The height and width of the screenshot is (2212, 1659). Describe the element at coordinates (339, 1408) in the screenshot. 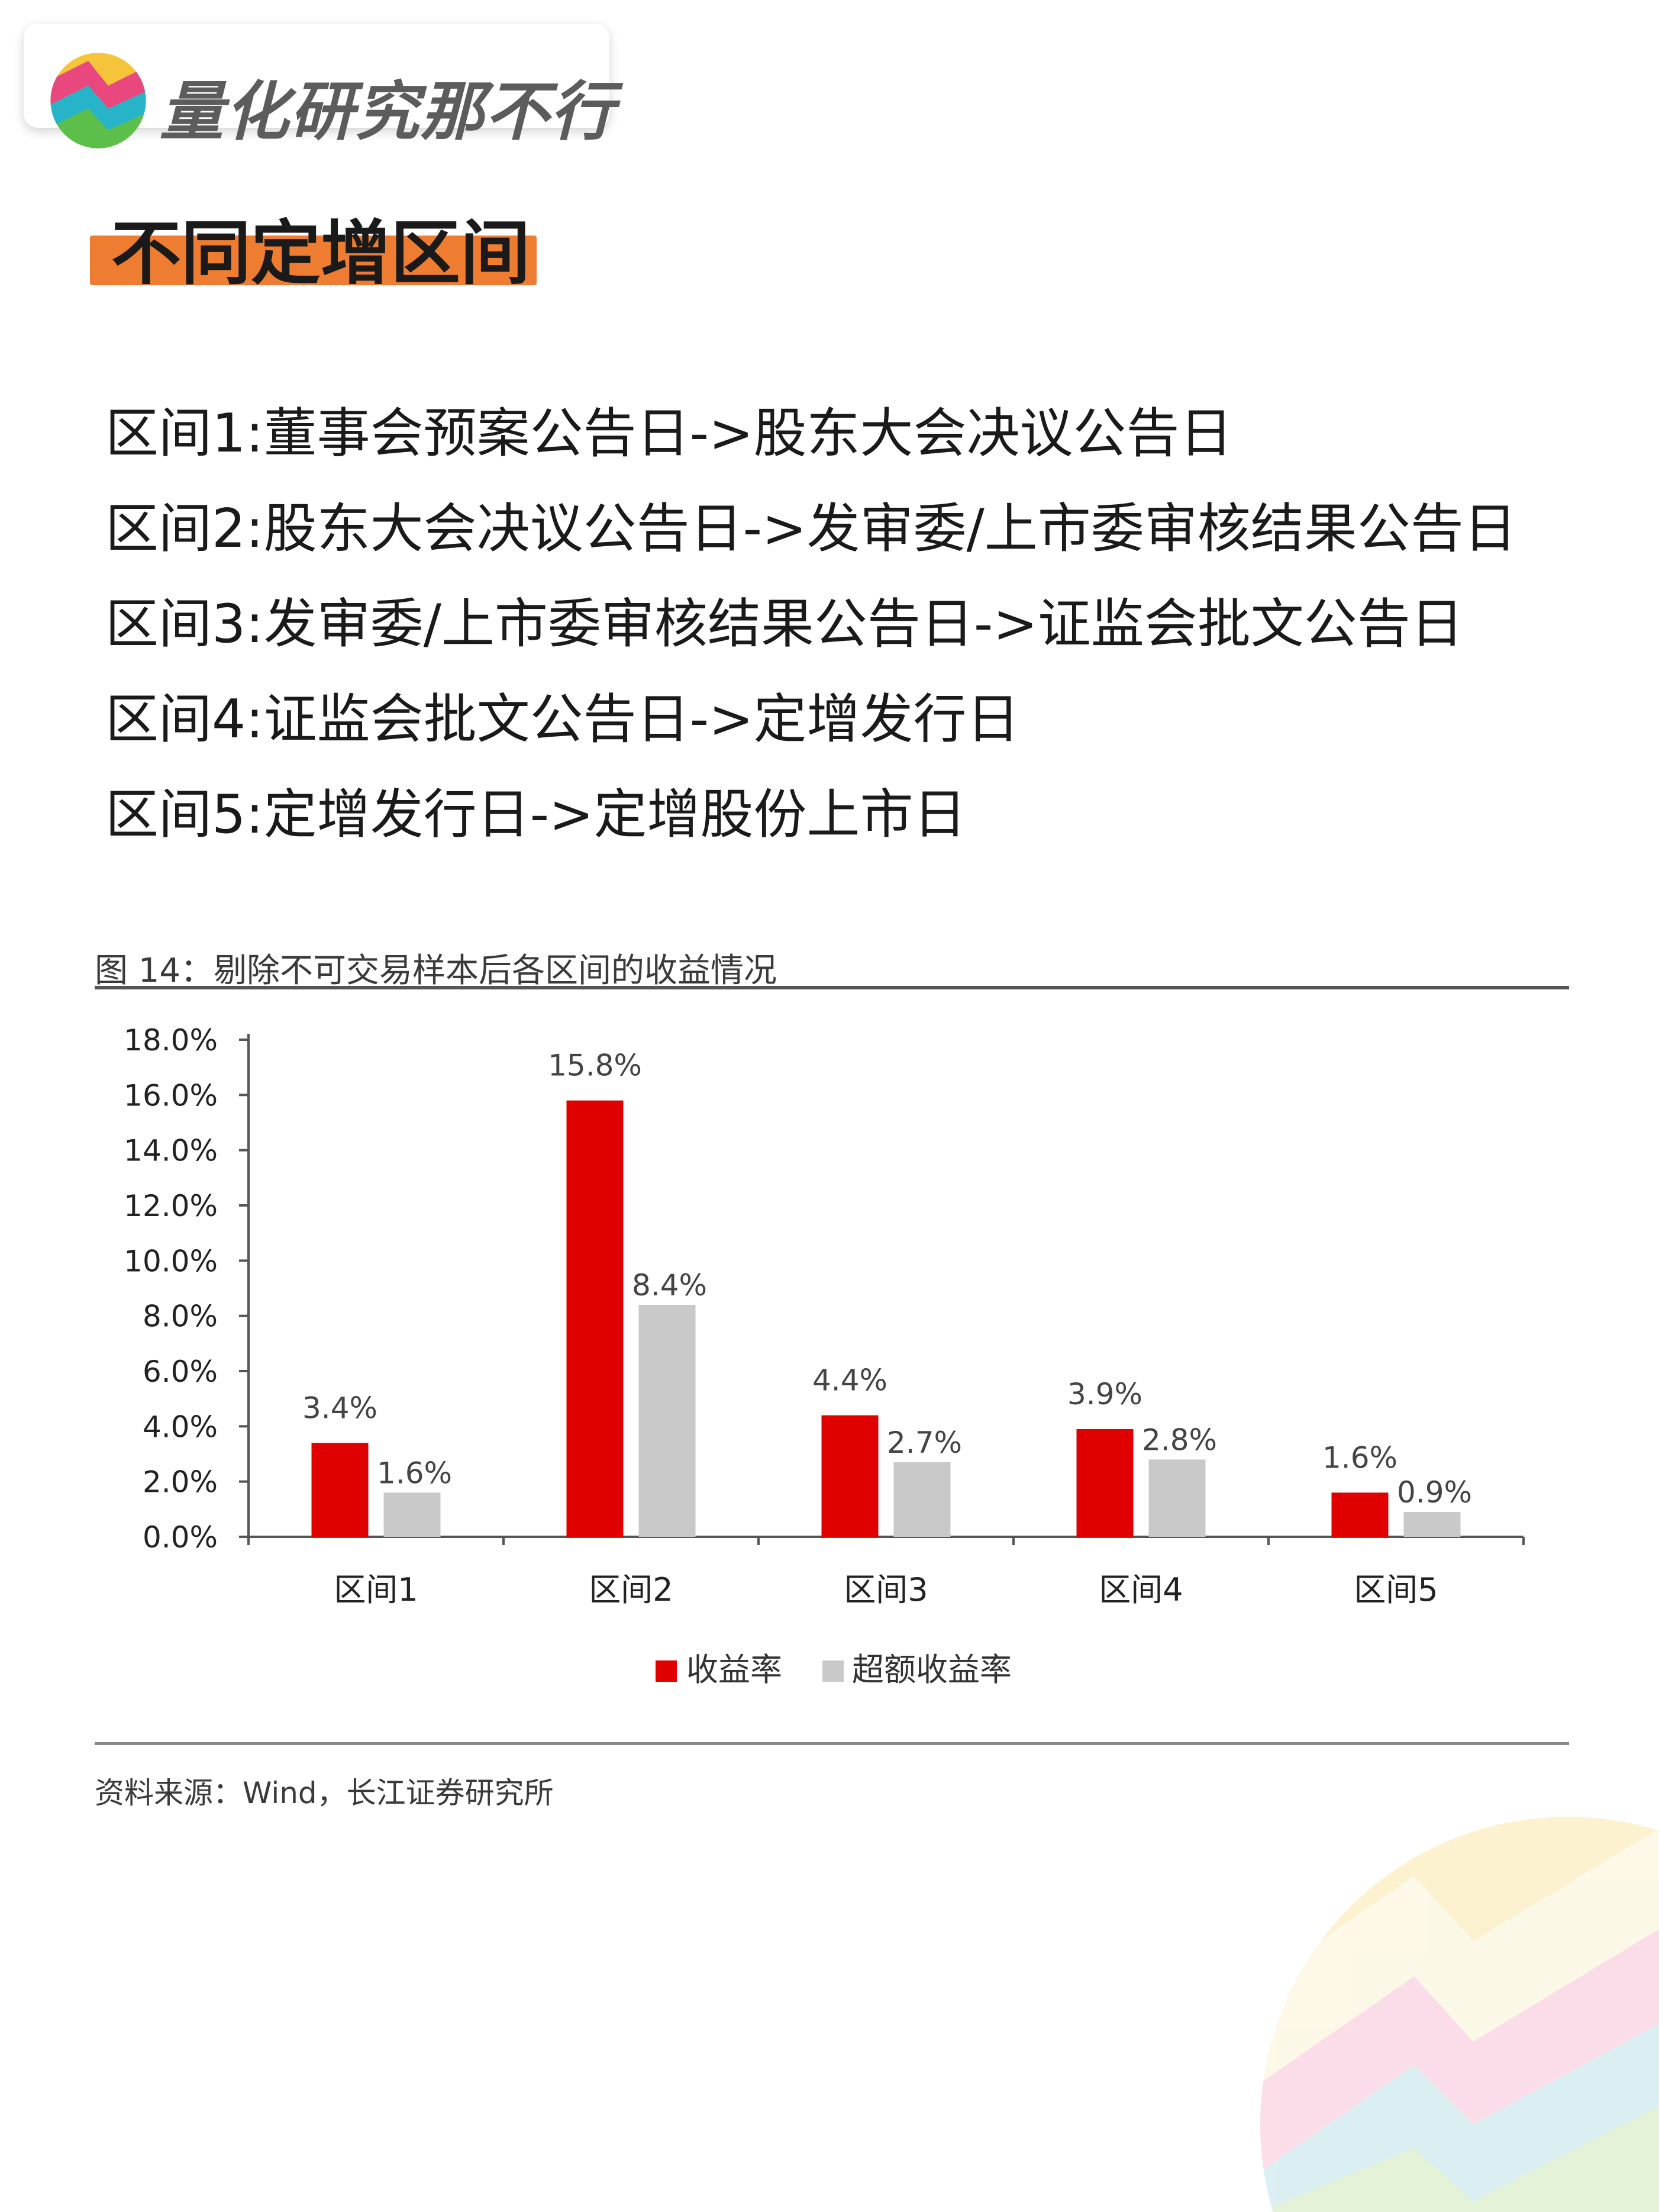

I see `data-label-return: 3.4%` at that location.